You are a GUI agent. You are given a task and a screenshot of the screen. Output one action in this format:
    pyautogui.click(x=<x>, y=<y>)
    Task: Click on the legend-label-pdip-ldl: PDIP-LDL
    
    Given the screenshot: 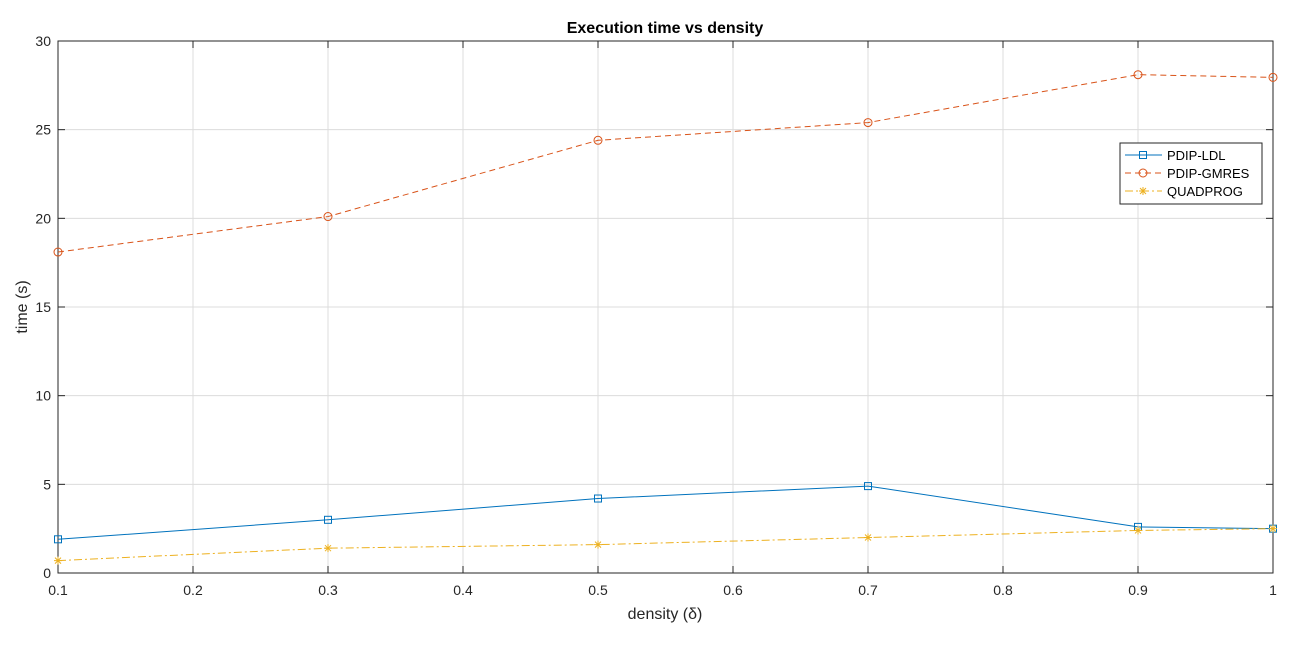 What is the action you would take?
    pyautogui.click(x=1196, y=155)
    